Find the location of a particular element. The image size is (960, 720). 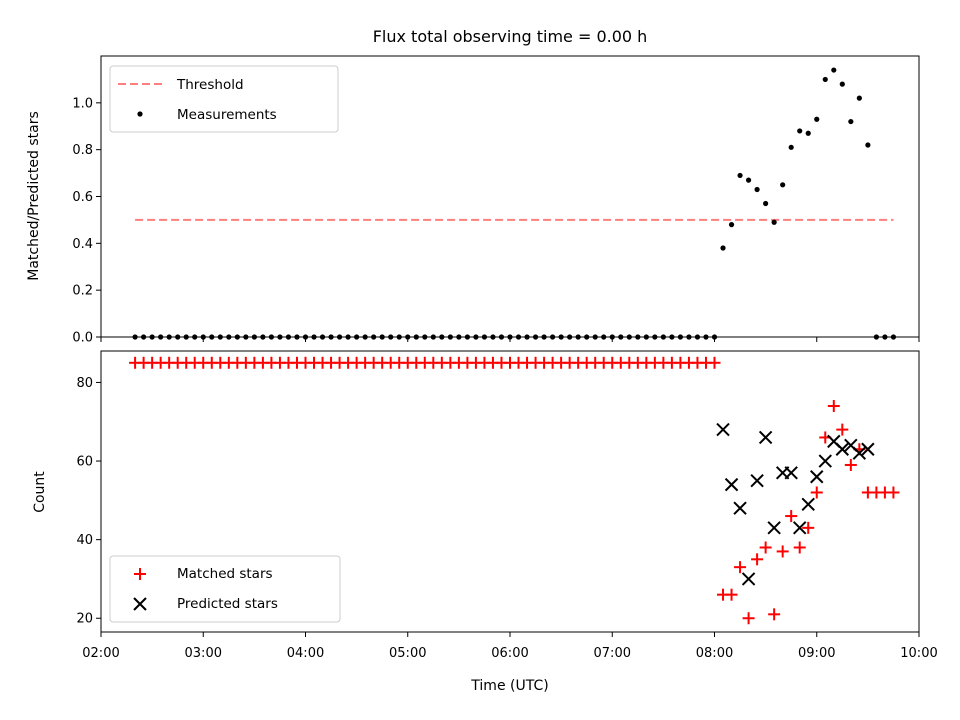

y-tick-label: 20 is located at coordinates (84, 619).